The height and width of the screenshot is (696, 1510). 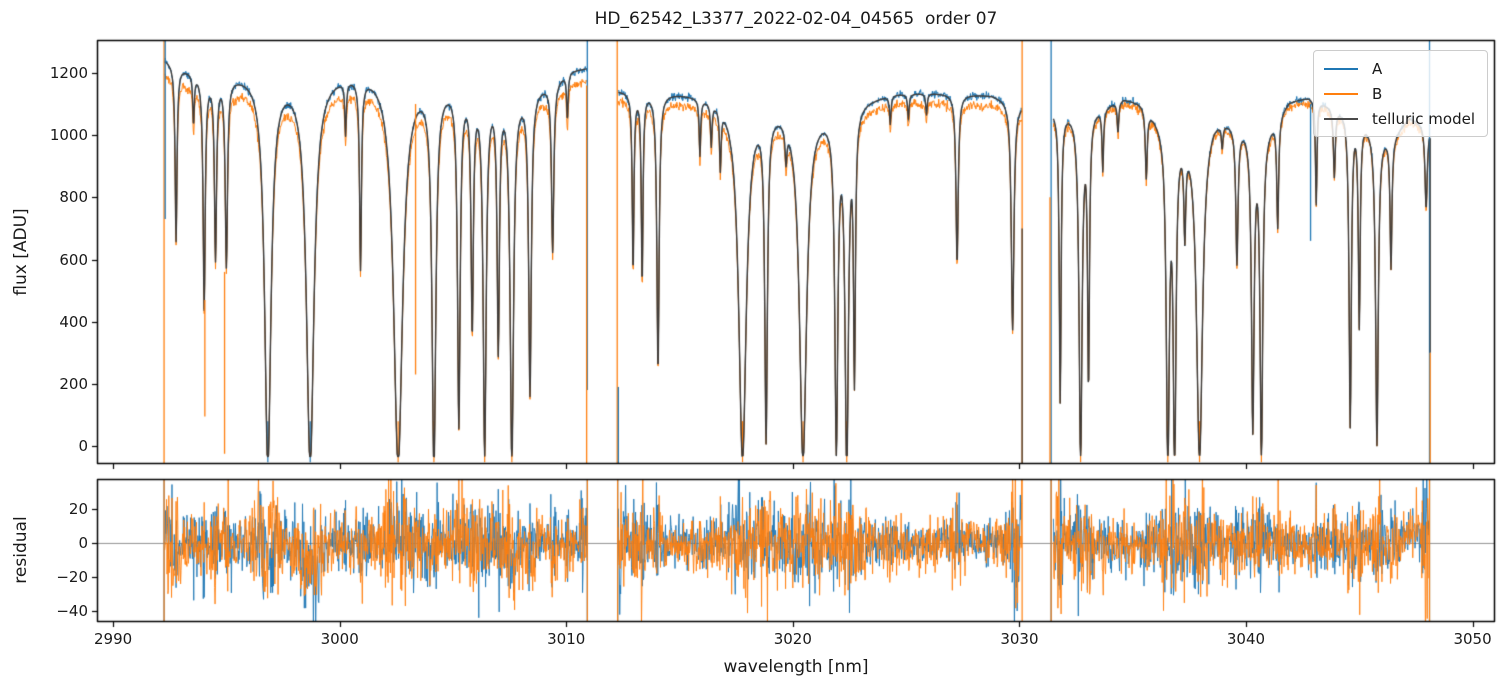 I want to click on y-tick-label-flux: 600, so click(x=73, y=259).